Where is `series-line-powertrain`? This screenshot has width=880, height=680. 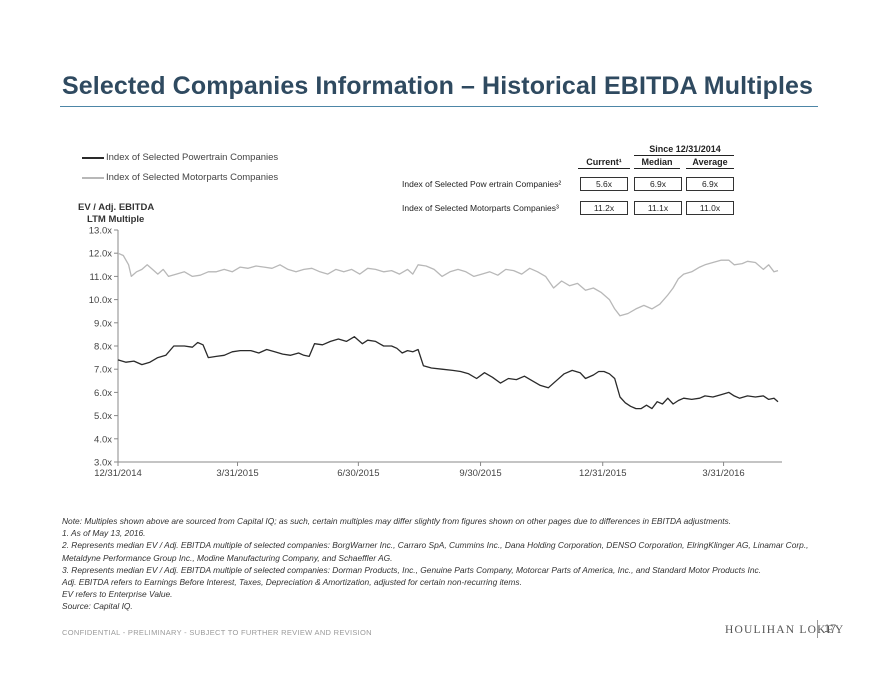
series-line-powertrain is located at coordinates (448, 373).